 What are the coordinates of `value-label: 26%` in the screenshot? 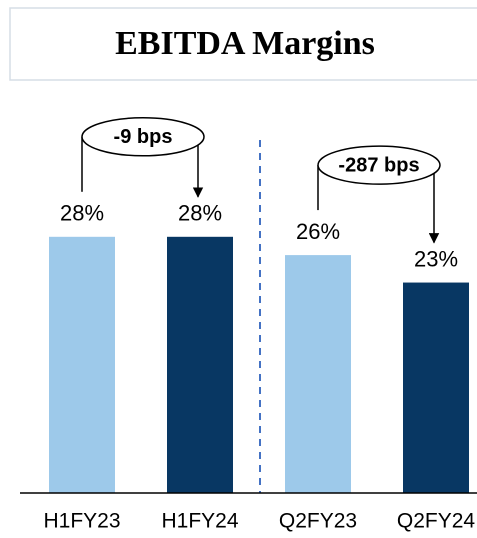 It's located at (318, 231).